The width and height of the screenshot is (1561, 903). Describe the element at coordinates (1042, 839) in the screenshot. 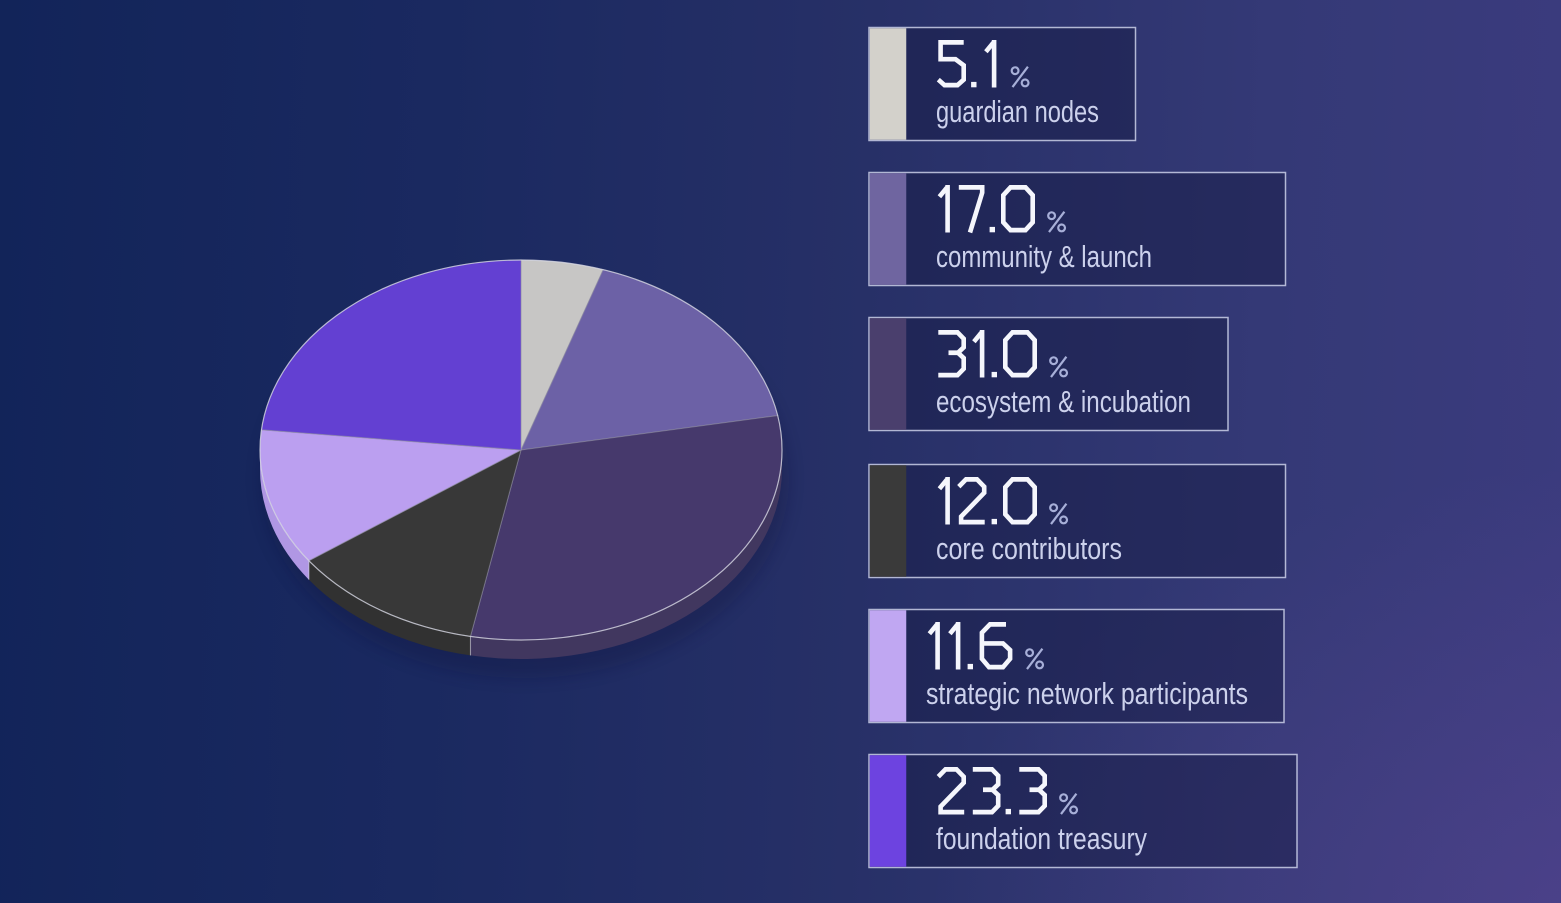

I see `svg-text: foundation treasury` at that location.